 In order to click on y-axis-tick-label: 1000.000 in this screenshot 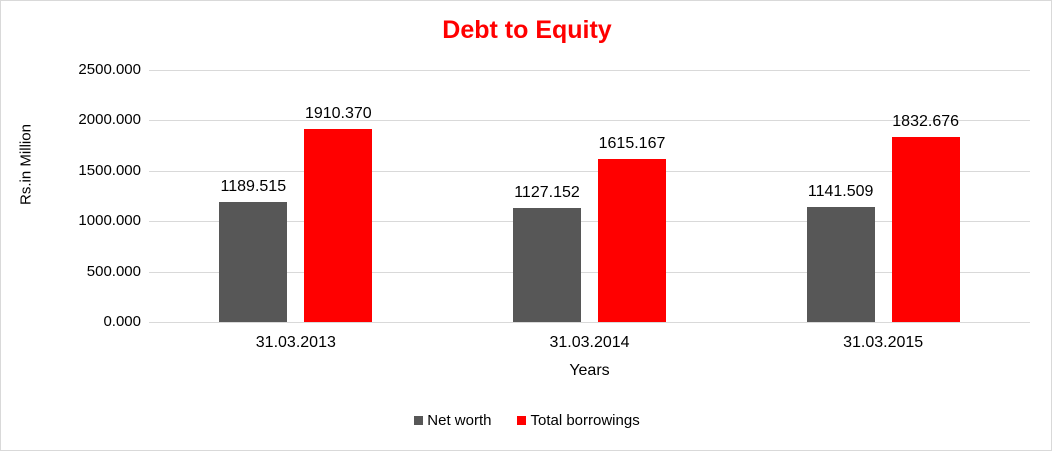, I will do `click(109, 221)`.